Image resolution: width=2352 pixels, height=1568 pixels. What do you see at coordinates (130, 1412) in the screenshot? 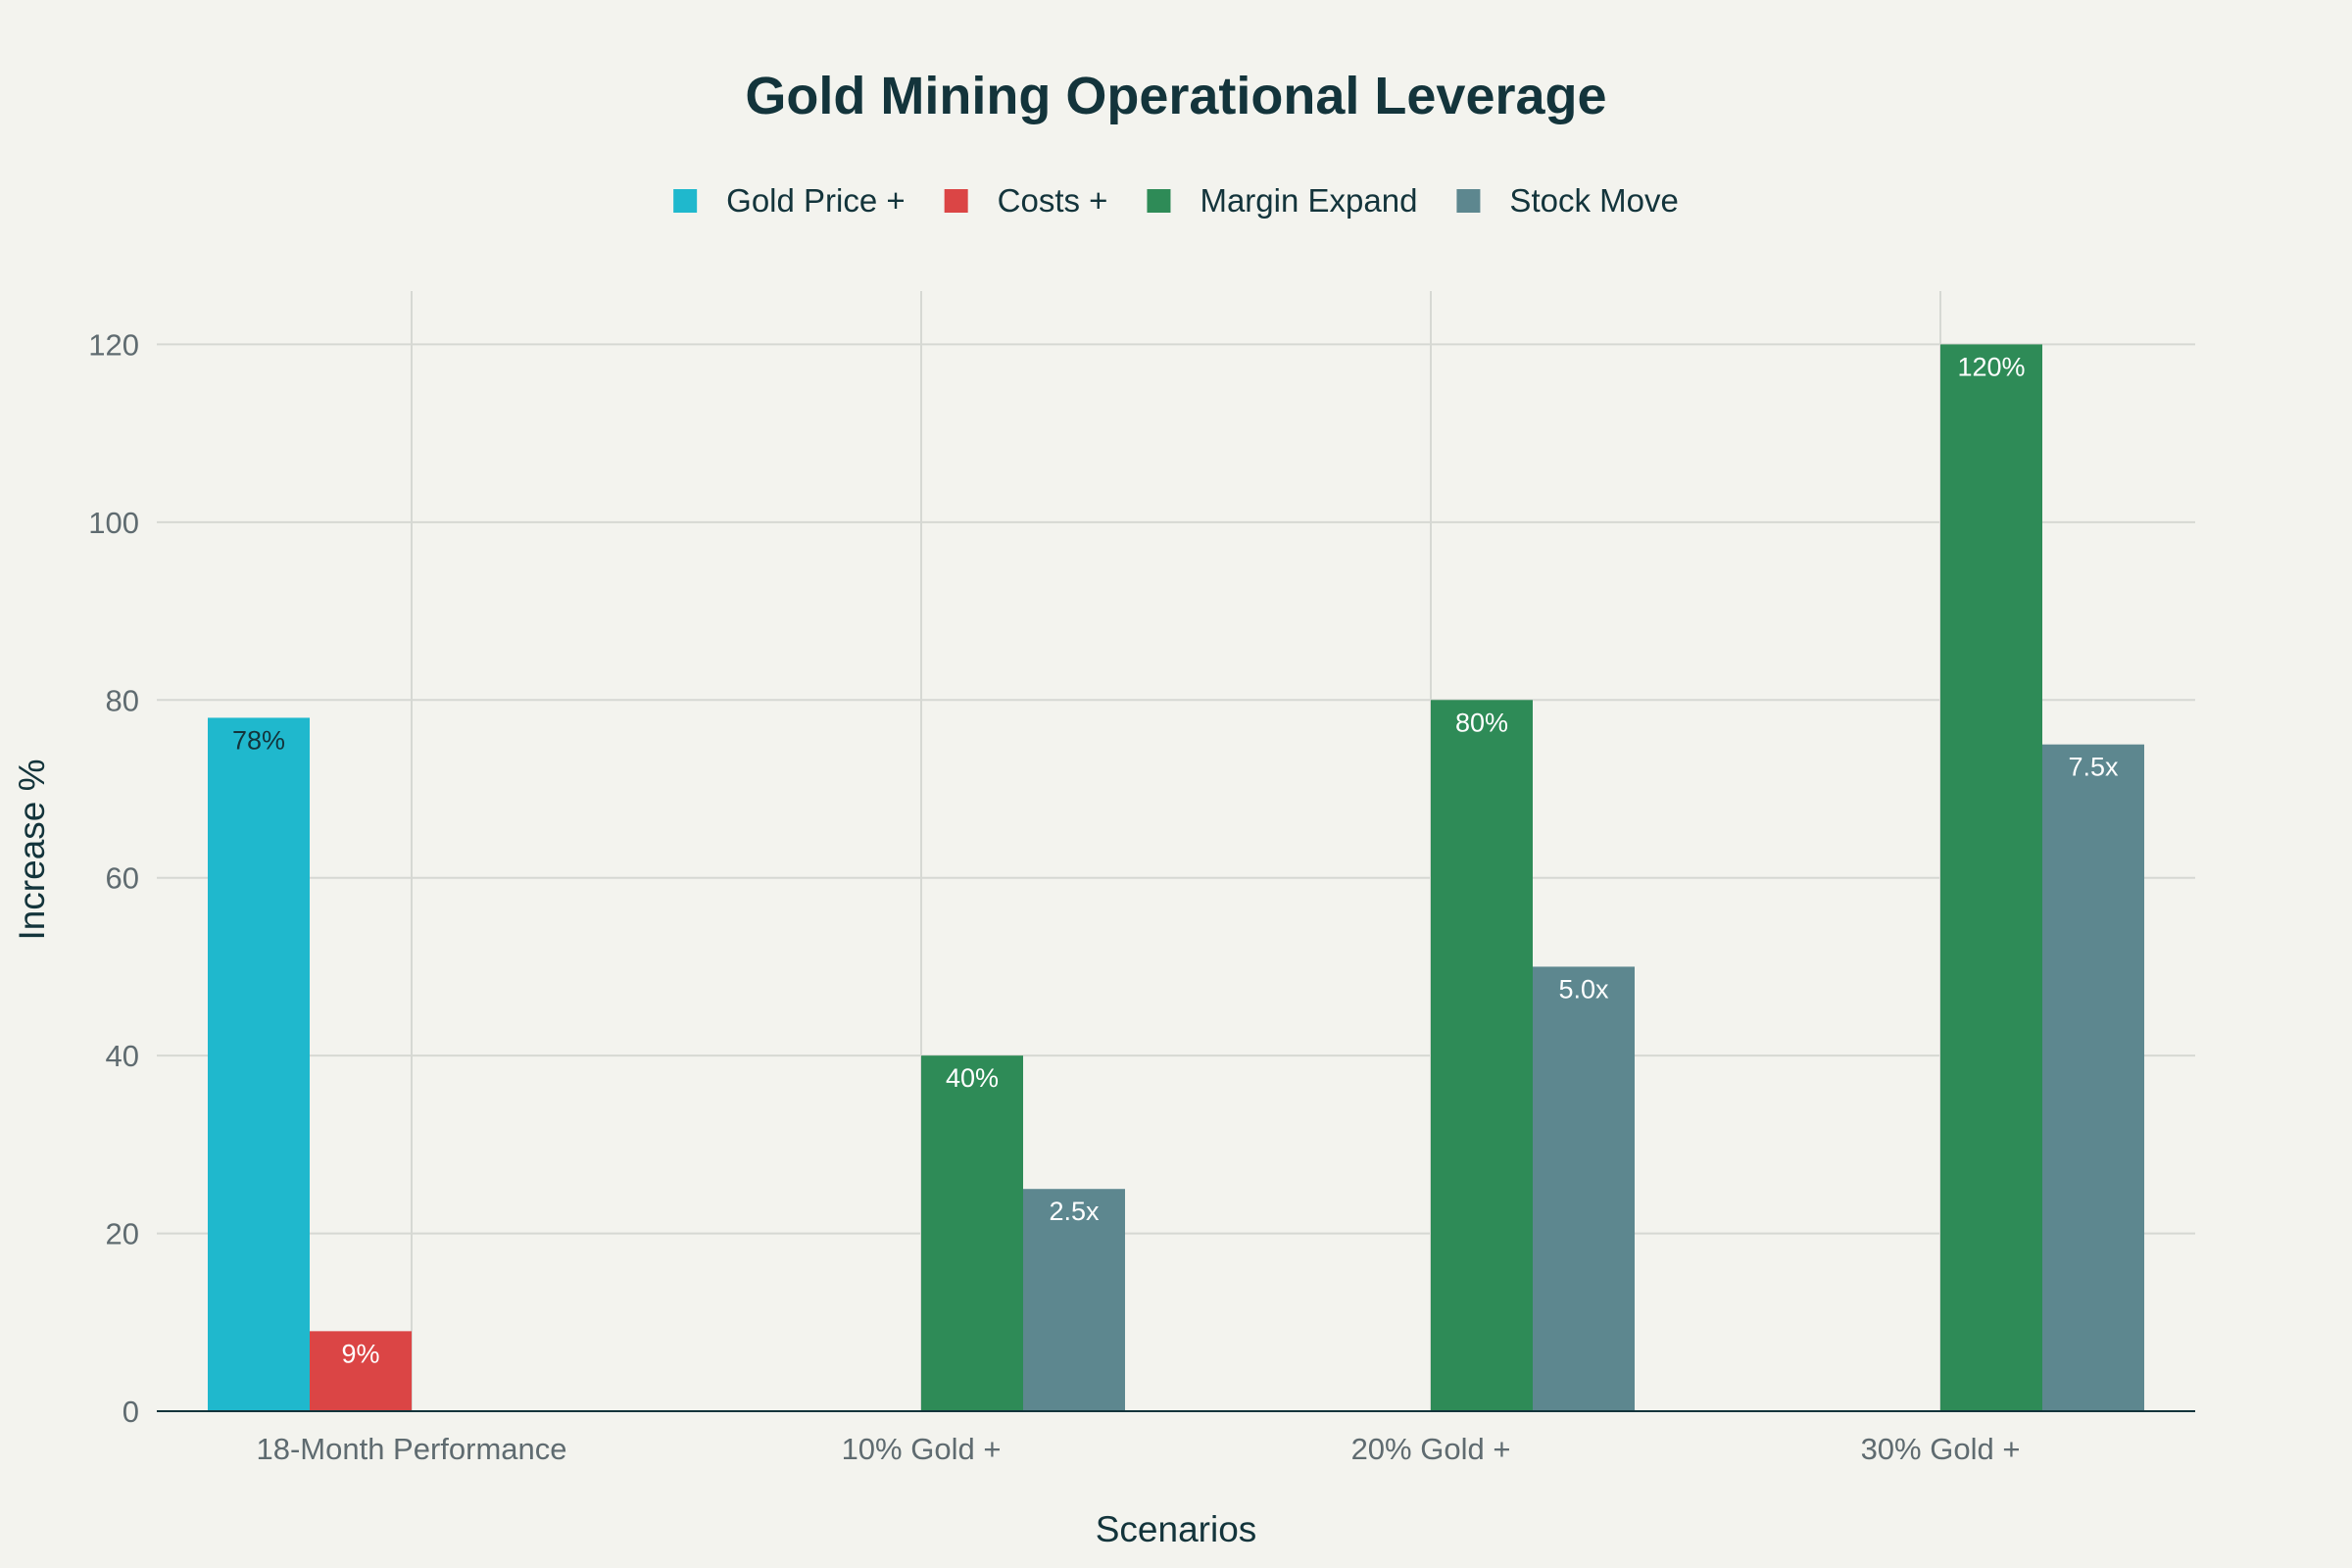
I see `y-tick-label: 0` at bounding box center [130, 1412].